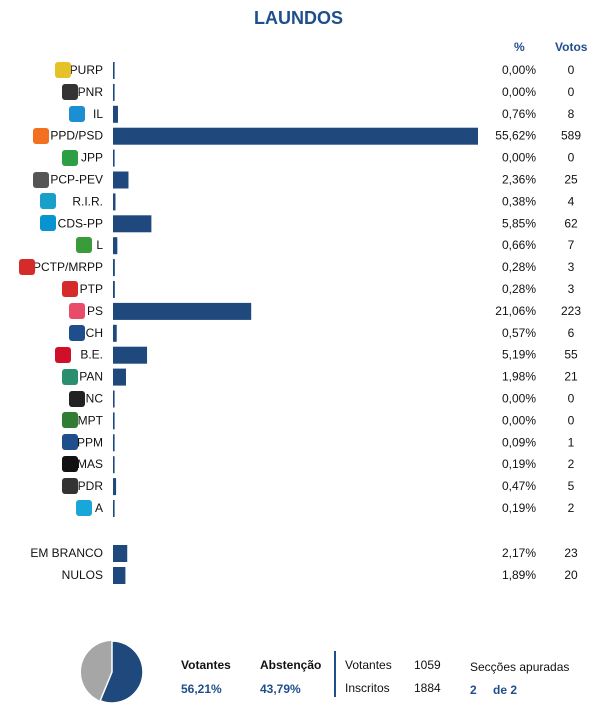 Image resolution: width=597 pixels, height=710 pixels. Describe the element at coordinates (115, 487) in the screenshot. I see `bar-pdr` at that location.